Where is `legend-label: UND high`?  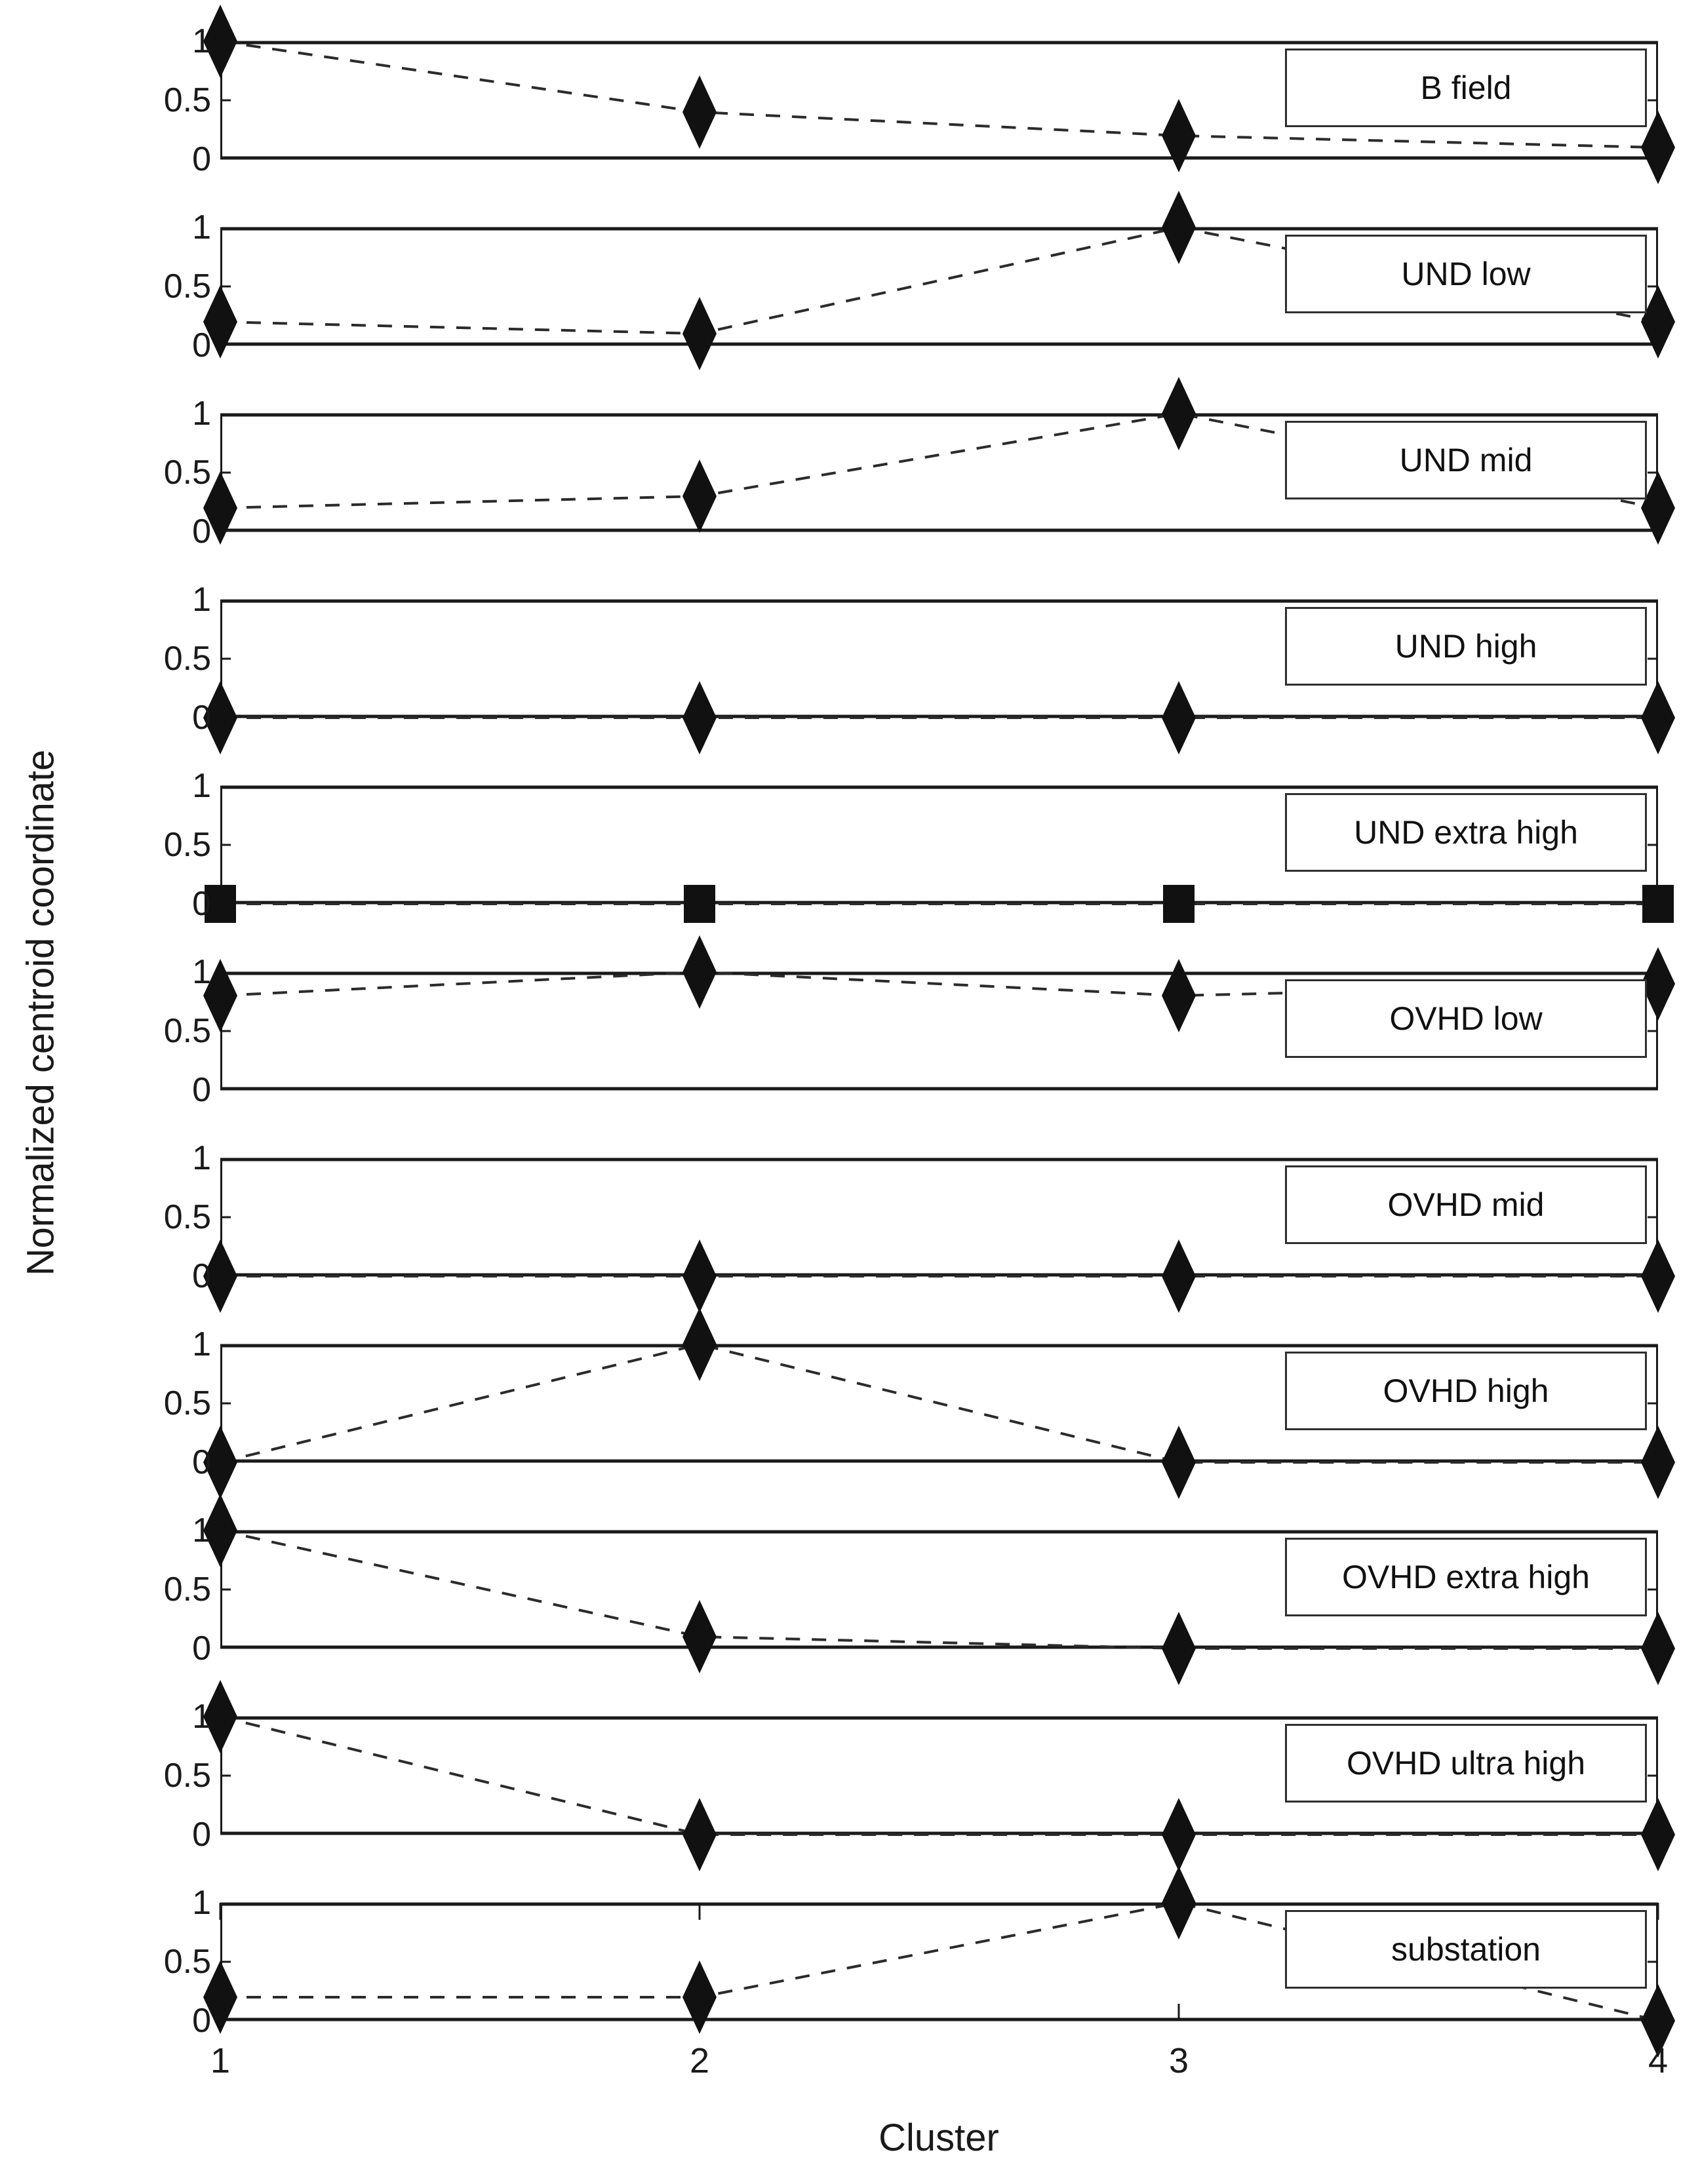
legend-label: UND high is located at coordinates (1465, 646).